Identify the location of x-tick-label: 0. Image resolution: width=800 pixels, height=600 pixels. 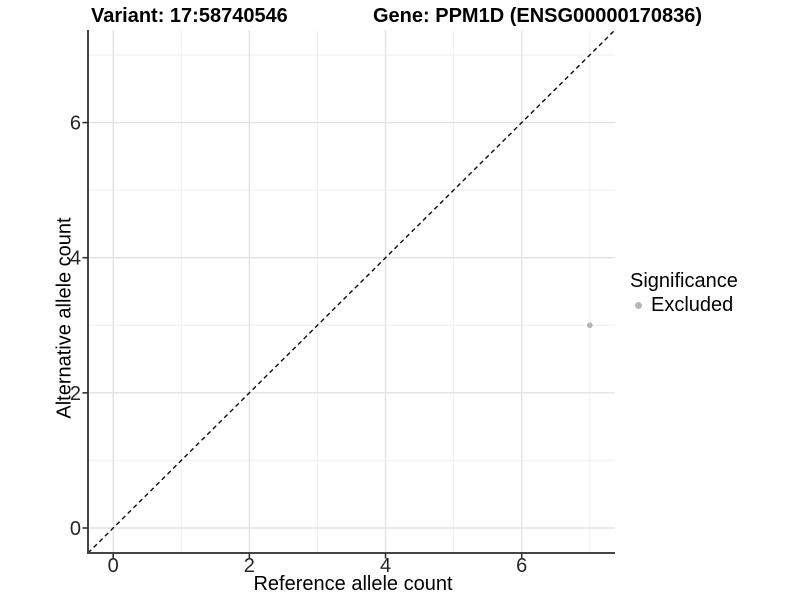
(113, 566).